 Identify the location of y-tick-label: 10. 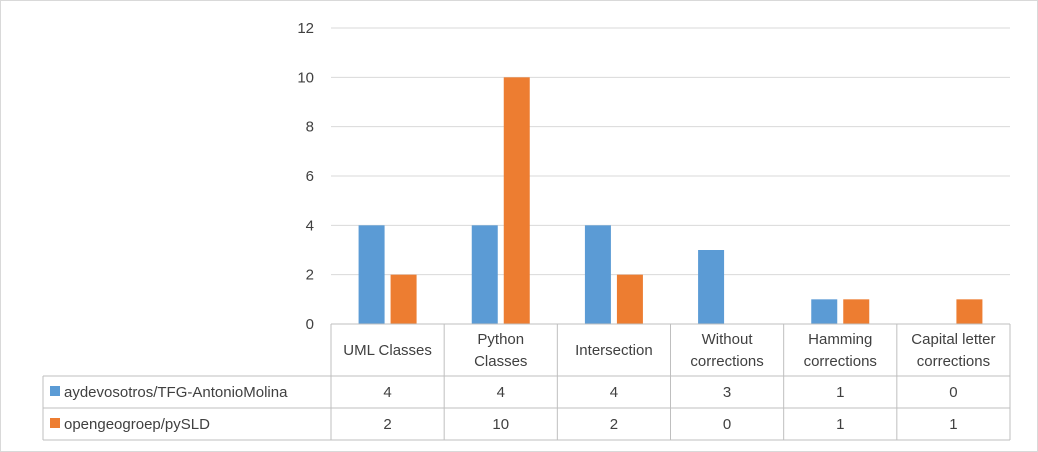
(305, 77).